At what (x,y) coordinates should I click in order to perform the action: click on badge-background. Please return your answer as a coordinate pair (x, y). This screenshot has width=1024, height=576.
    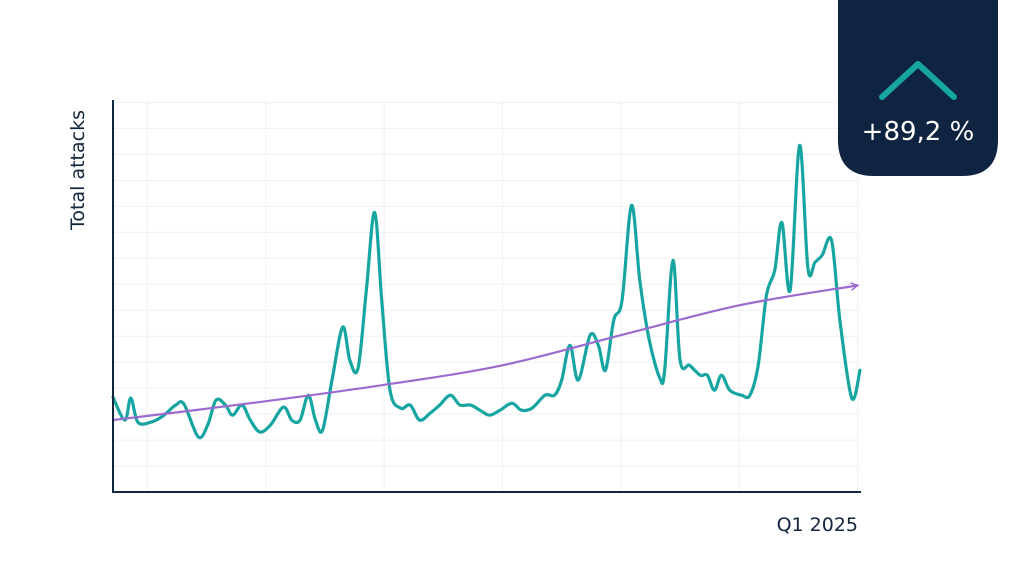
    Looking at the image, I should click on (918, 88).